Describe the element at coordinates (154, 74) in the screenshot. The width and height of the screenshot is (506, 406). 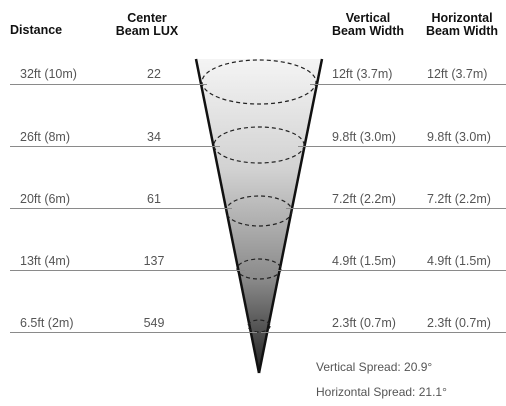
I see `cell-lux: 22` at that location.